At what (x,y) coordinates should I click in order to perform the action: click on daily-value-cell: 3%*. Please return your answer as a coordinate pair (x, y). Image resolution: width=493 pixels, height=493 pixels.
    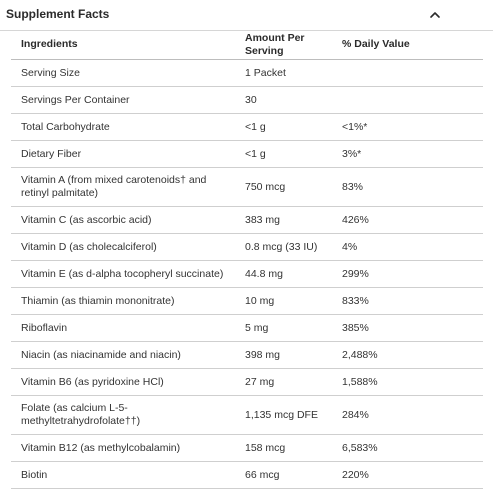
    Looking at the image, I should click on (412, 154).